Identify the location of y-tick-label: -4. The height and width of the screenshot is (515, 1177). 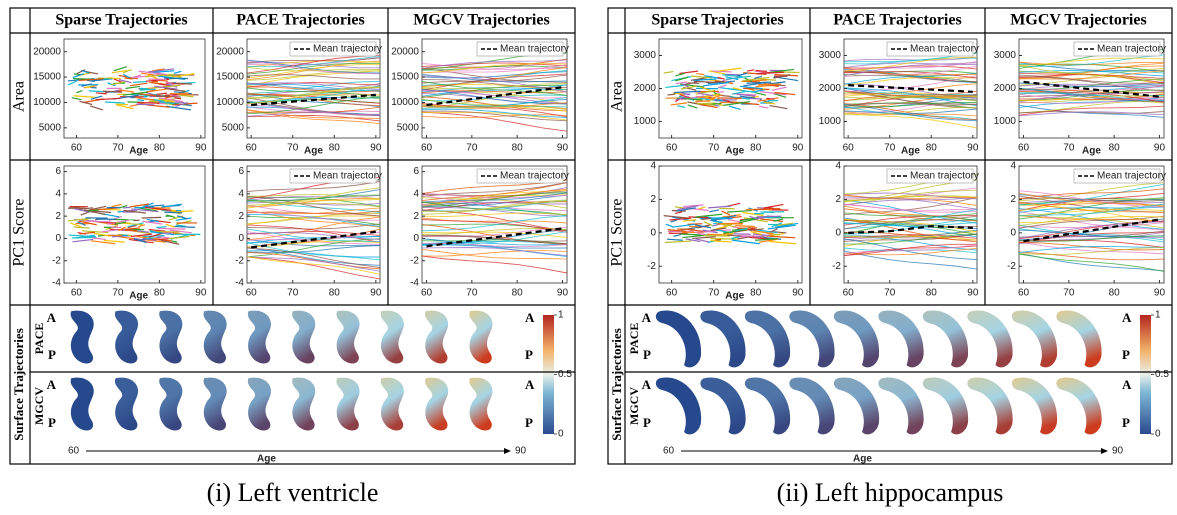
(239, 283).